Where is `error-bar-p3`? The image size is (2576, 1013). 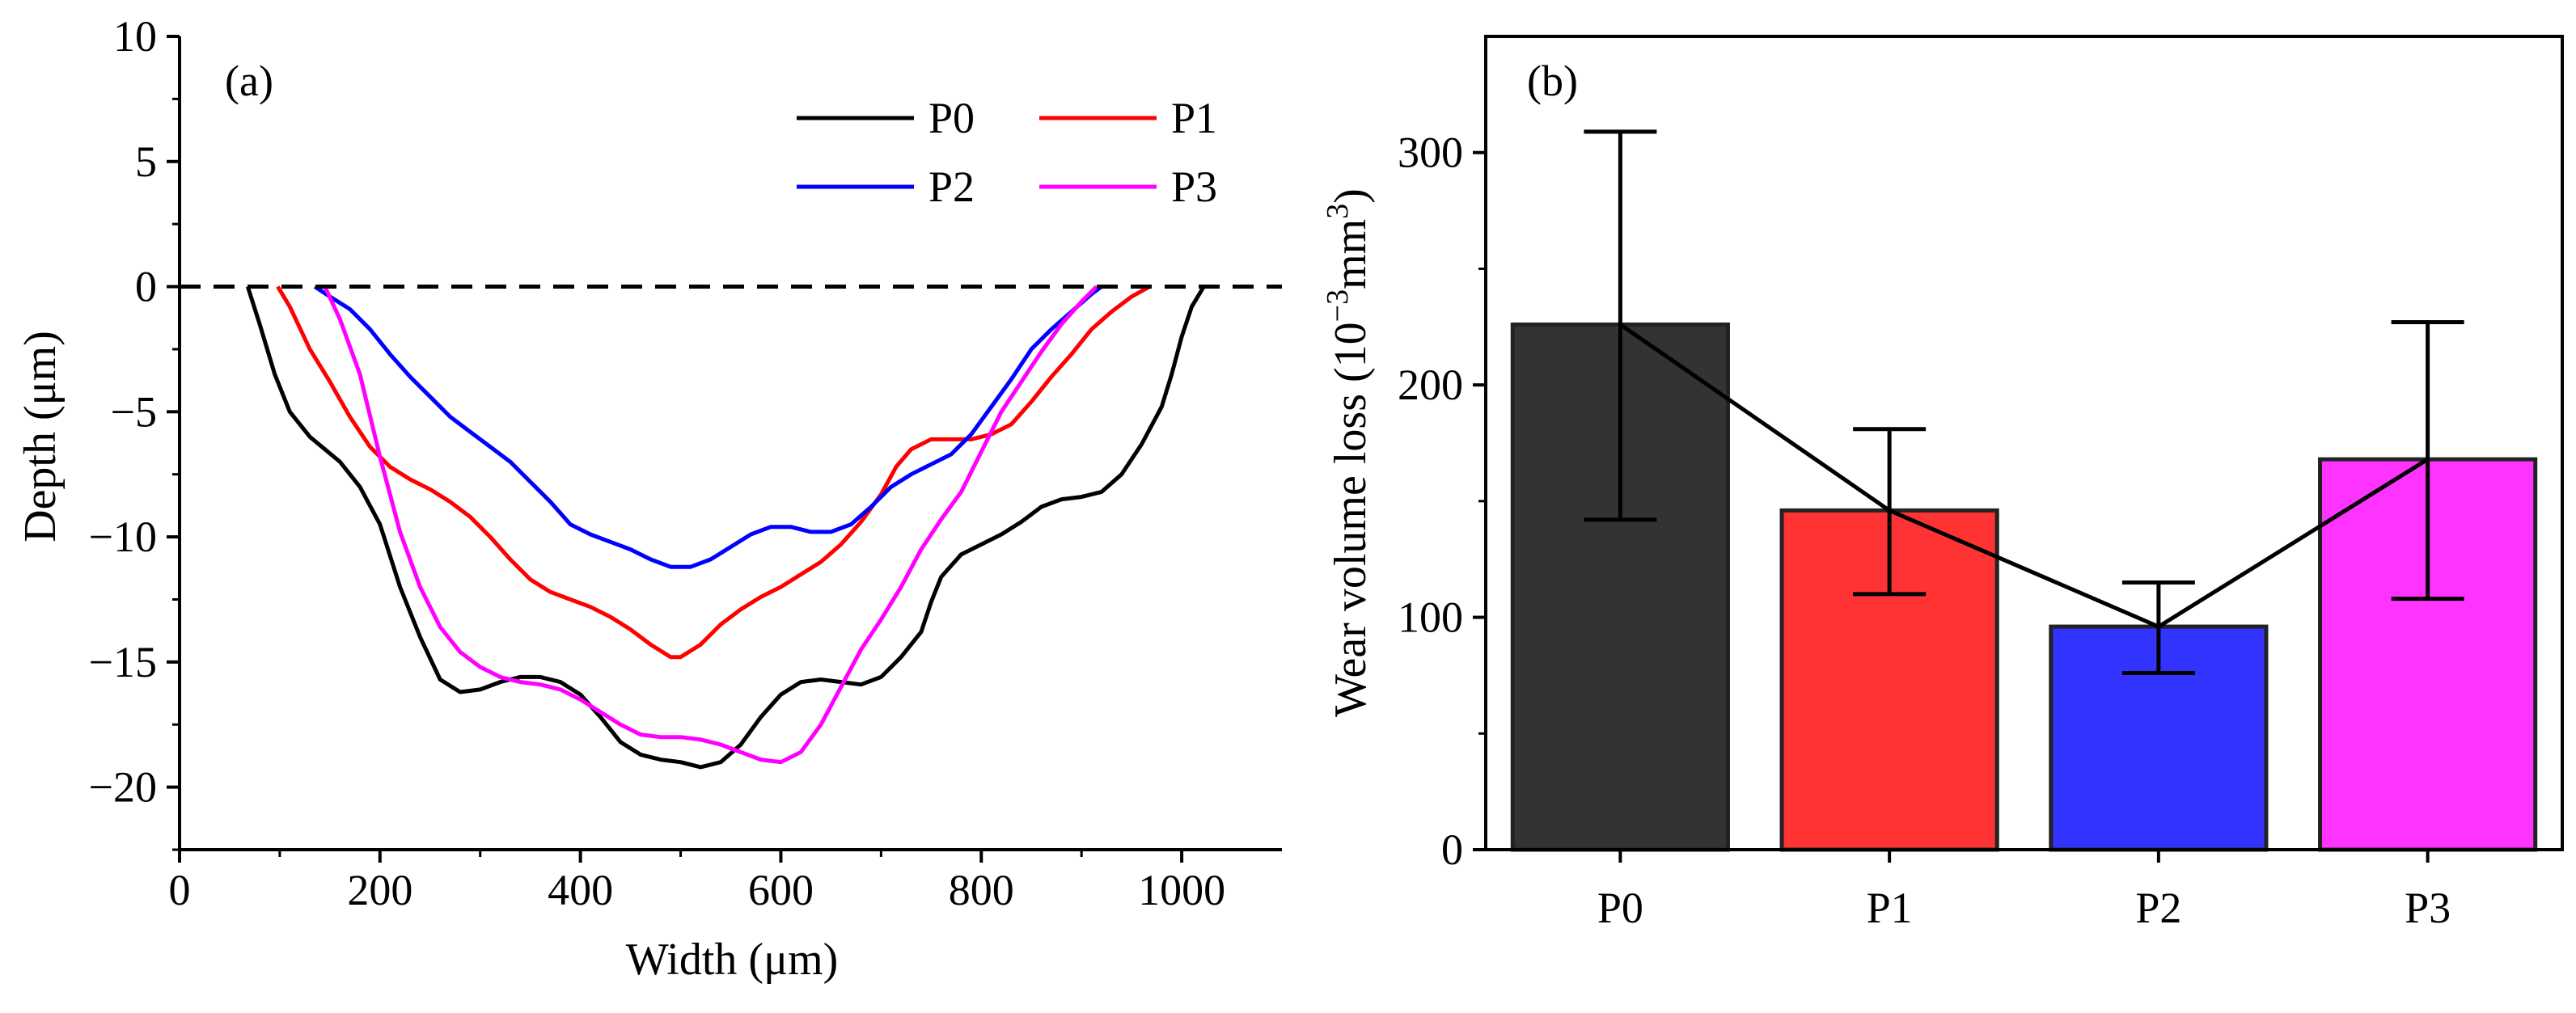
error-bar-p3 is located at coordinates (2427, 461).